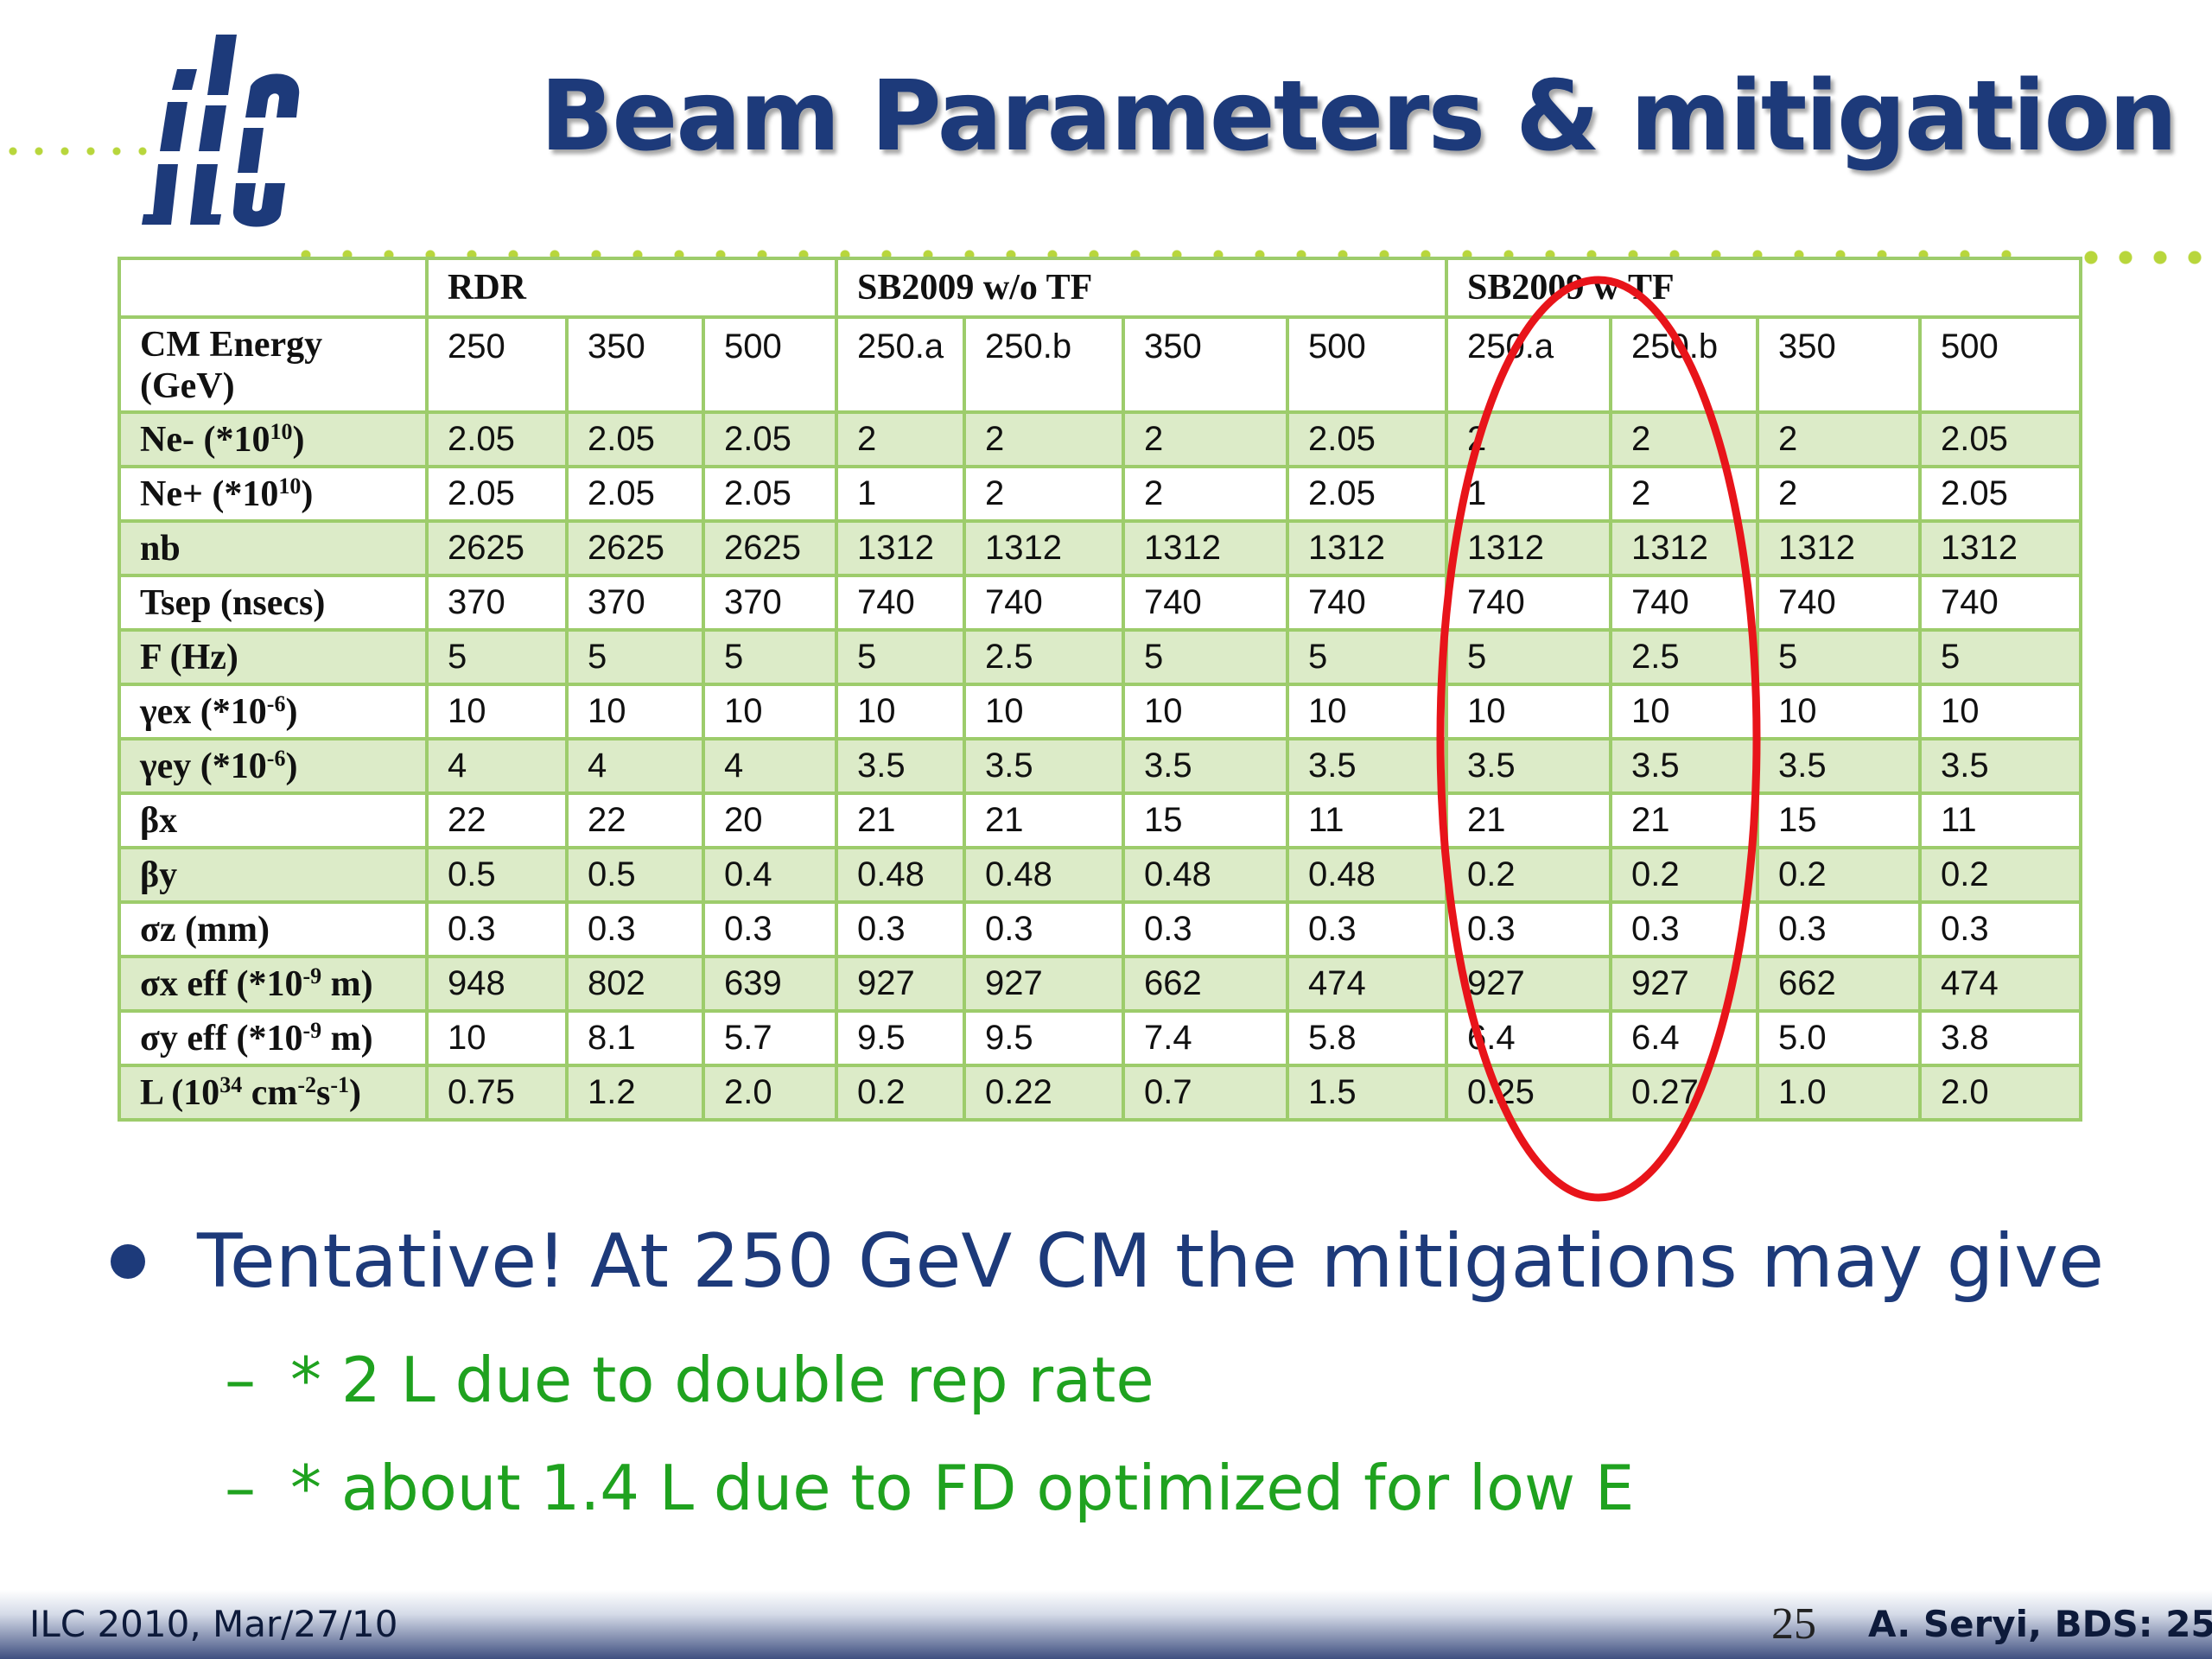 The height and width of the screenshot is (1659, 2212). Describe the element at coordinates (273, 929) in the screenshot. I see `row-label: σz (mm)` at that location.